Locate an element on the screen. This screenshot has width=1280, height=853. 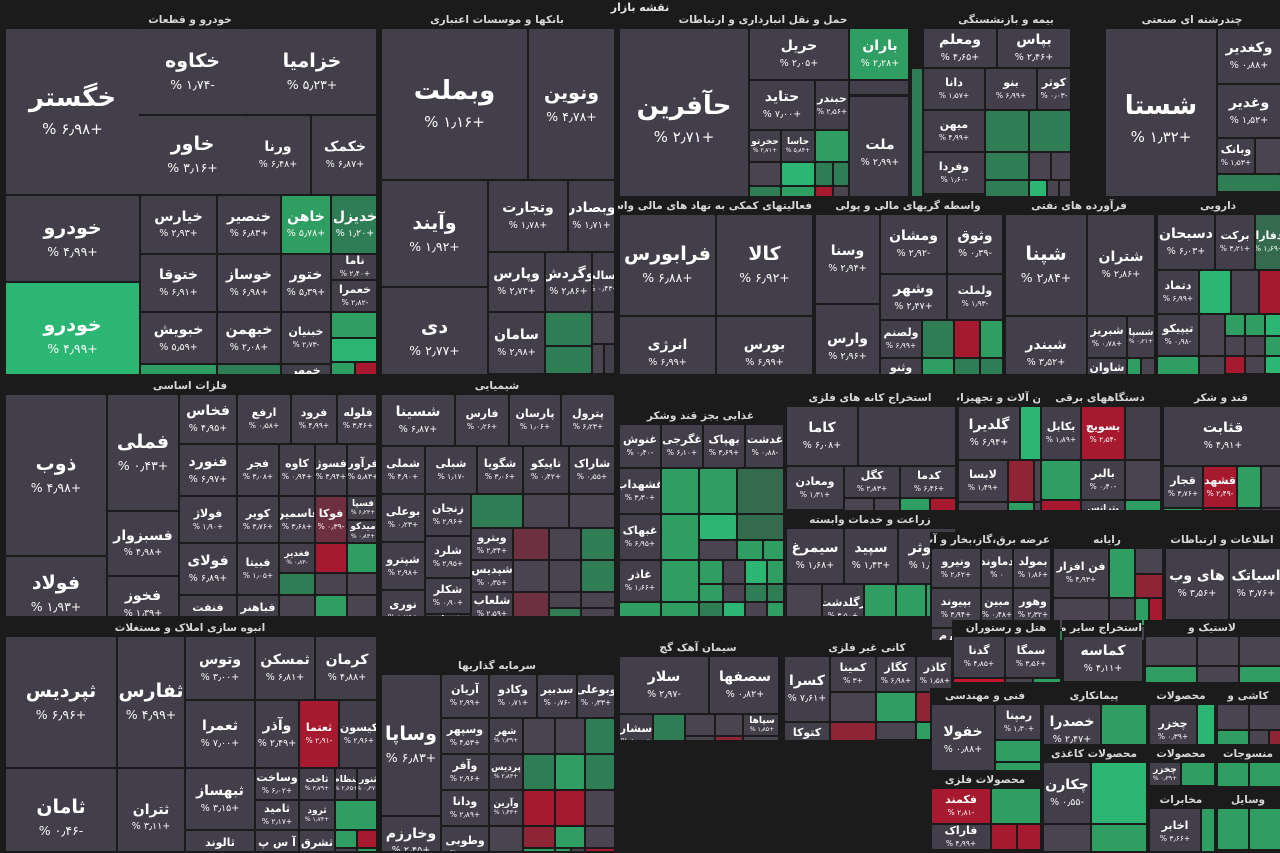
tile-پترول: پترول +۶٫۲۳ % is located at coordinates (588, 420).